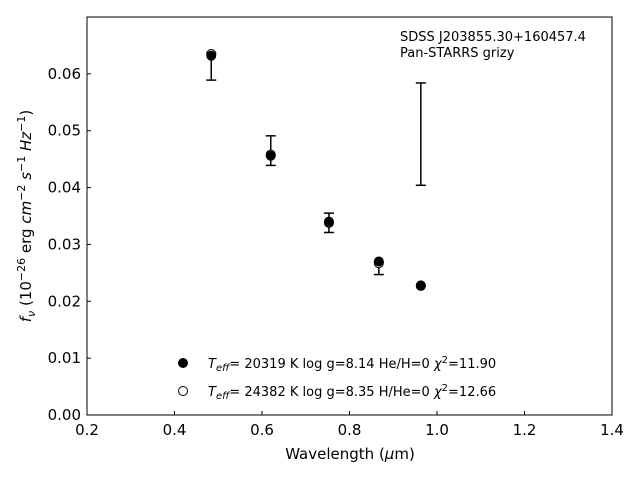  I want to click on y-tick-label-1: 0.01, so click(64, 358).